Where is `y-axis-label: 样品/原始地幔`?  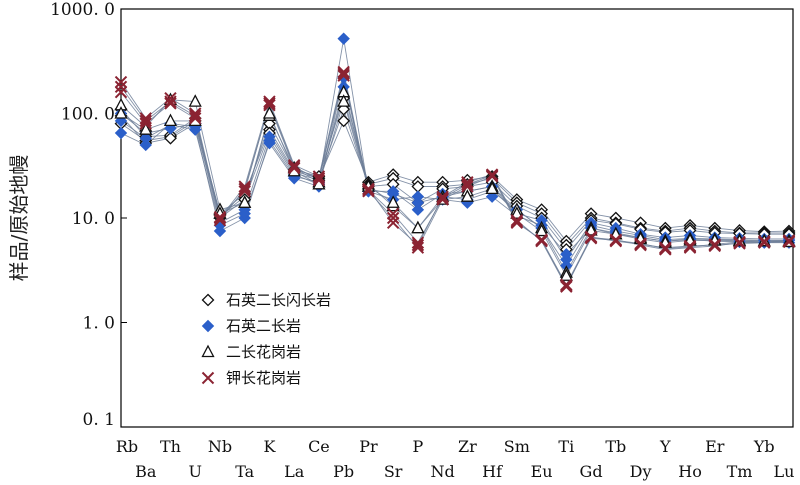
y-axis-label: 样品/原始地幔 is located at coordinates (19, 218).